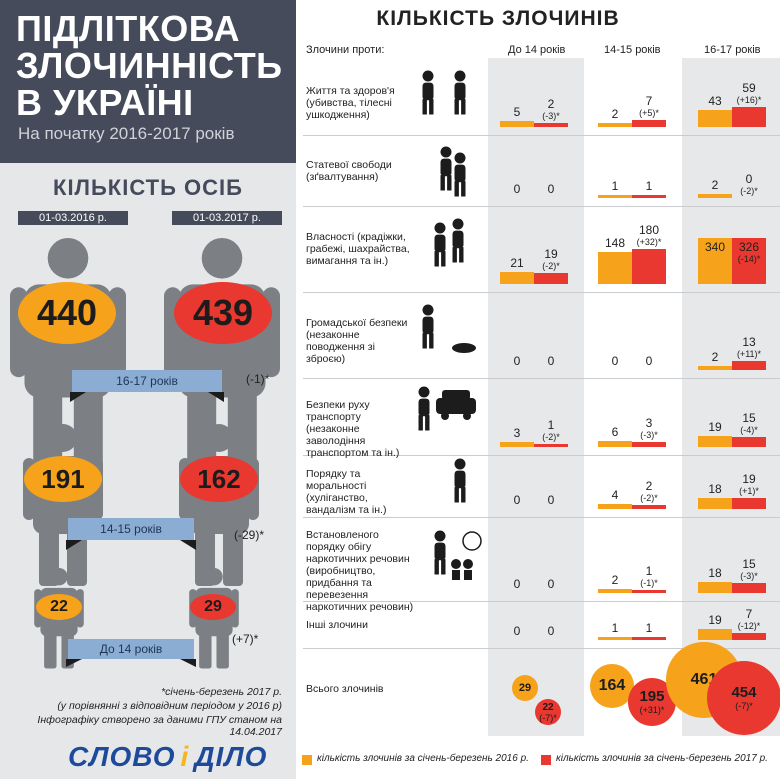 The width and height of the screenshot is (780, 779). Describe the element at coordinates (73, 218) in the screenshot. I see `date-2016-tag: 01-03.2016 р.` at that location.